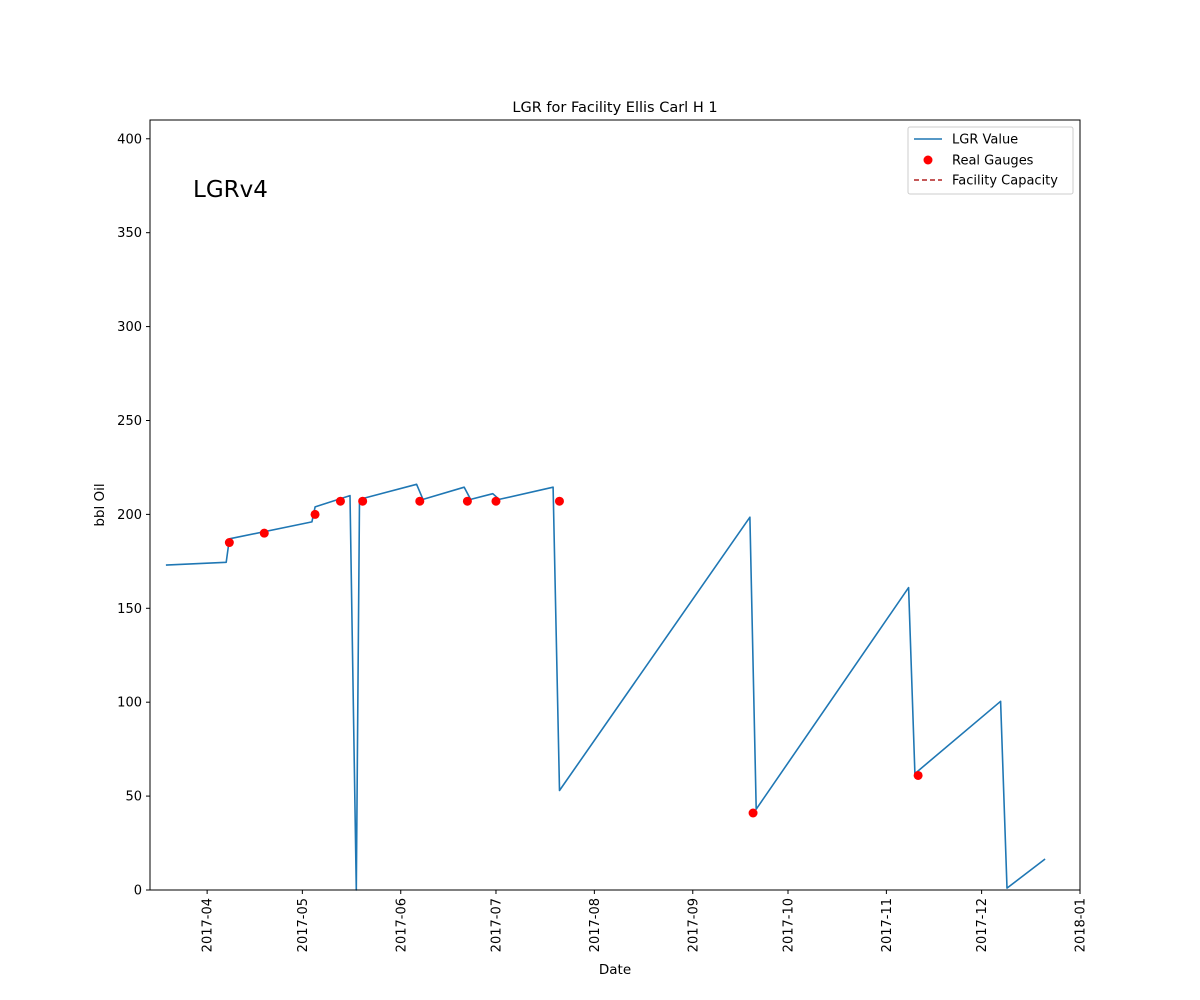  I want to click on y-tick-label: 250, so click(129, 421).